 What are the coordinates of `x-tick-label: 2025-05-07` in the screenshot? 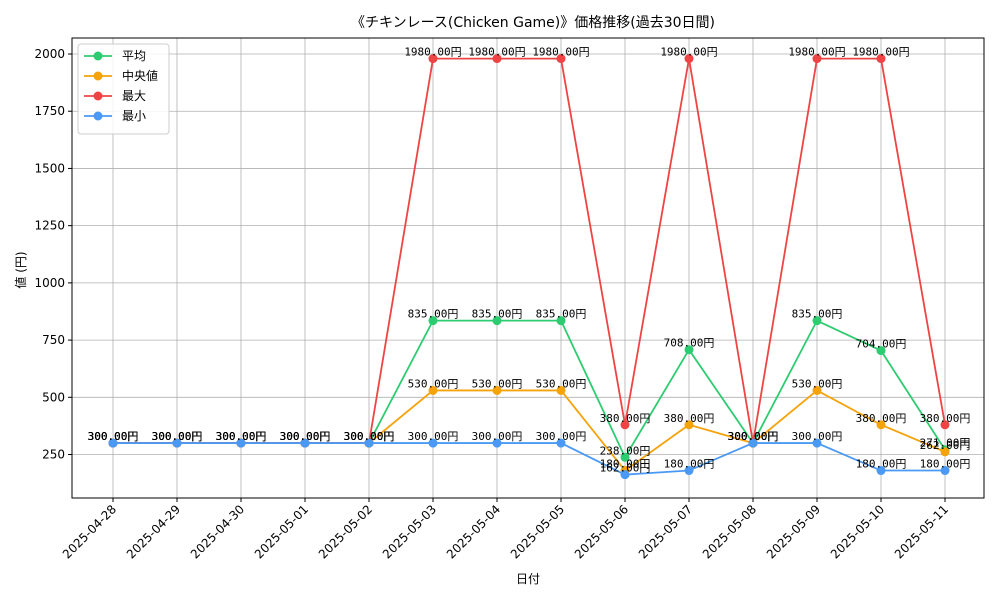 It's located at (665, 531).